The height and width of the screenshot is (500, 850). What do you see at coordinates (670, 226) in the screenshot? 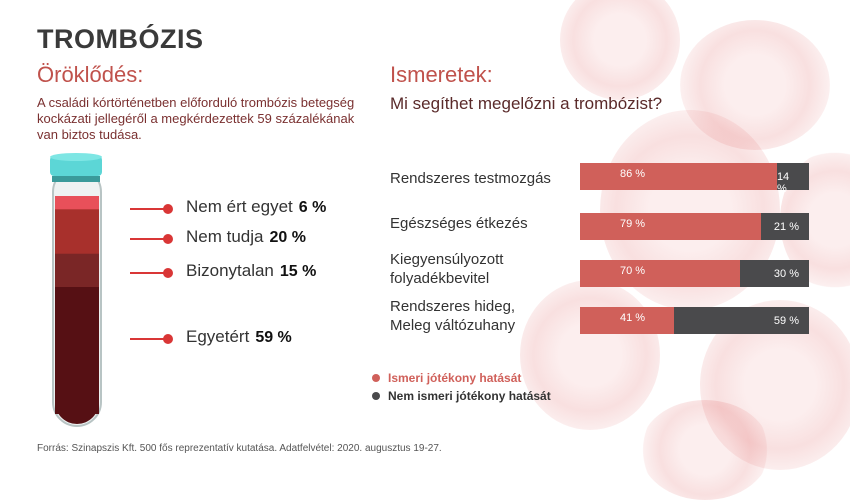
I see `bar-segment-knows: 79 %` at bounding box center [670, 226].